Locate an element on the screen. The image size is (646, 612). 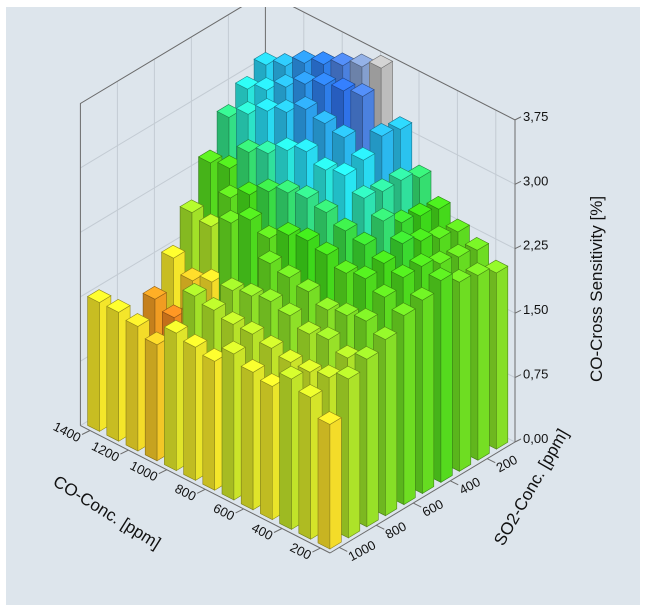
y-axis-line is located at coordinates (422, 497).